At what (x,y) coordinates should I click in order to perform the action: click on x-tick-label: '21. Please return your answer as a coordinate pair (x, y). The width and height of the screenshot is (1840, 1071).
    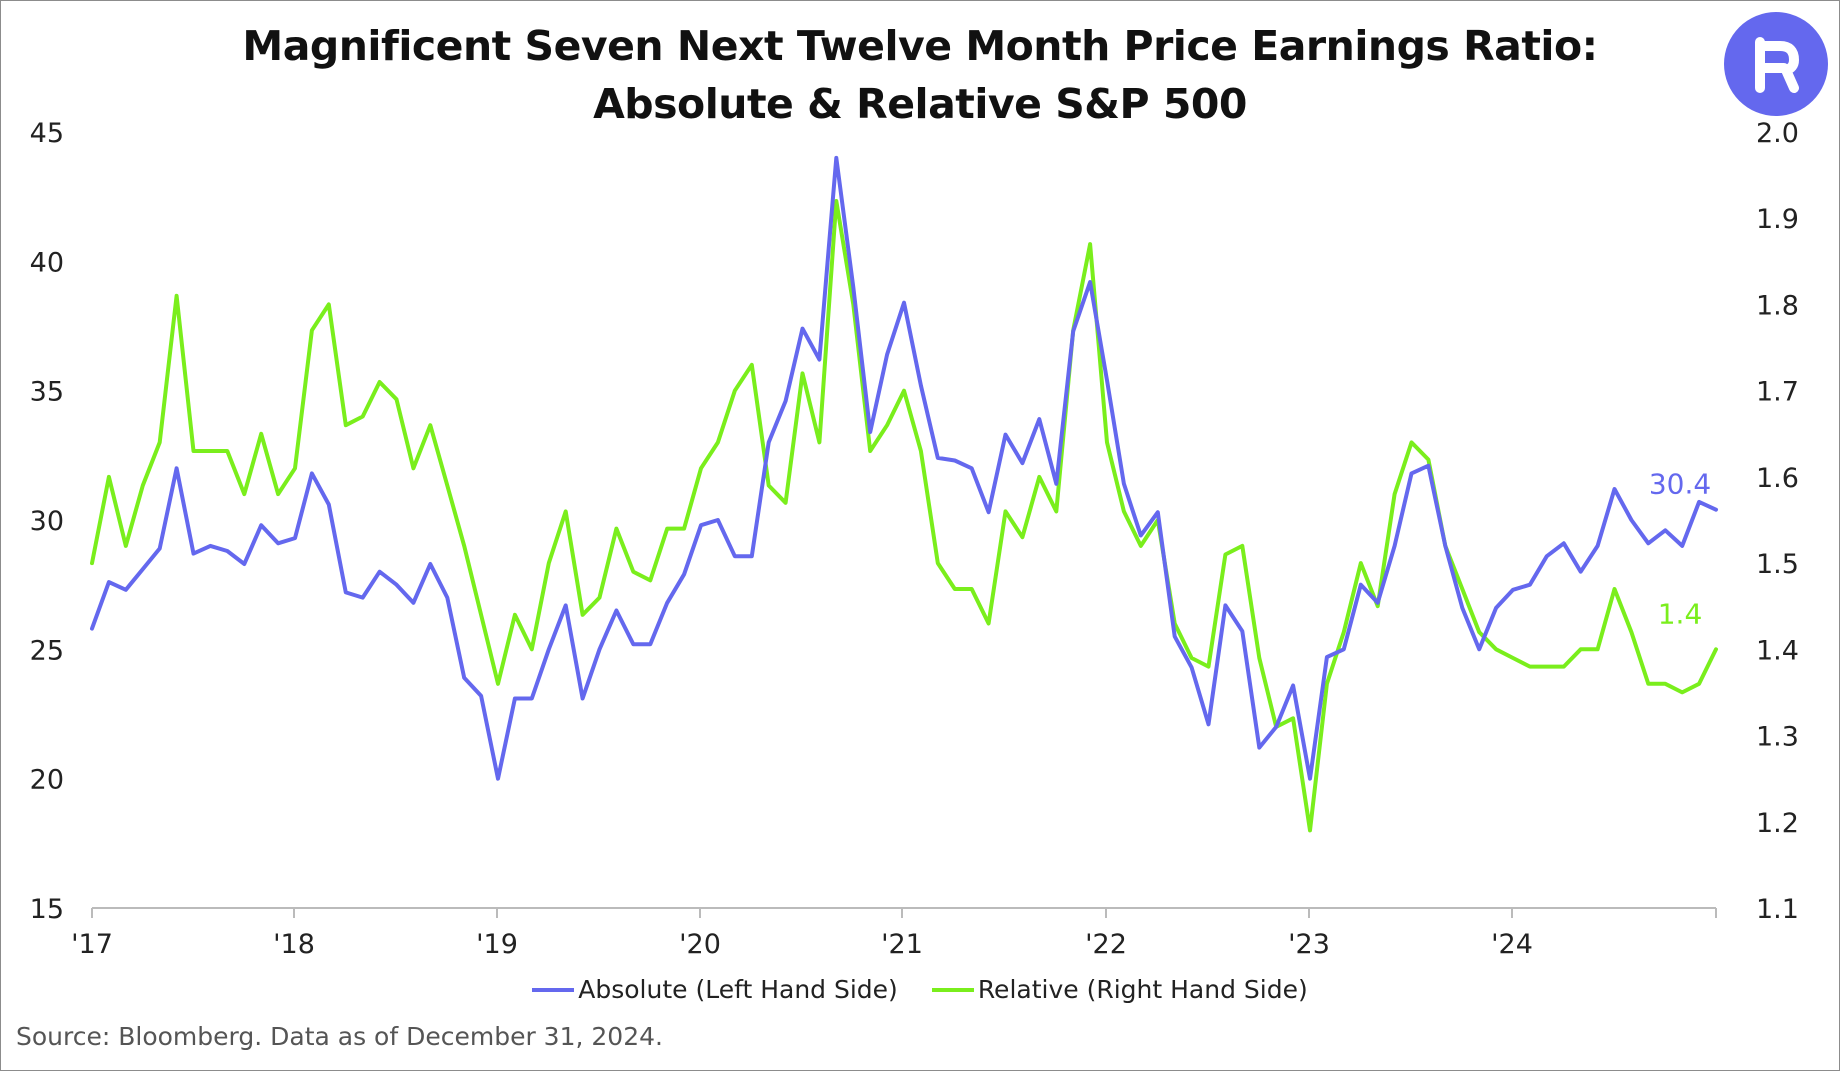
    Looking at the image, I should click on (902, 944).